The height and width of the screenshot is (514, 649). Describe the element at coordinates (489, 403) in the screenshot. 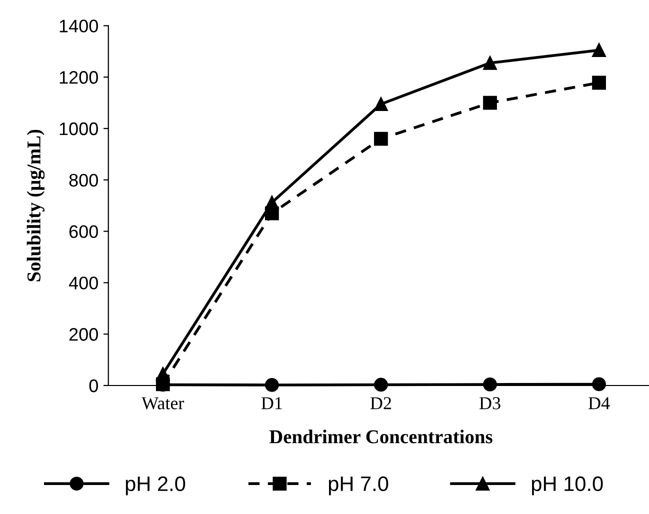

I see `x-tick-label: D3` at that location.